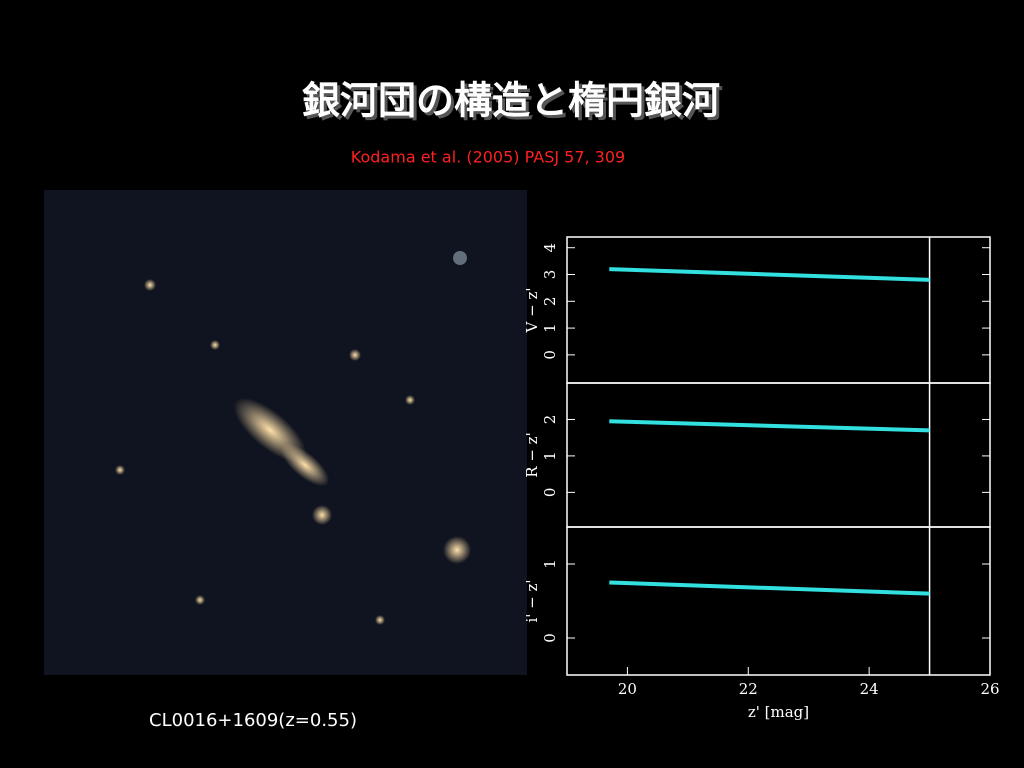 The image size is (1024, 768). I want to click on reference: Kodama et al. (2005) PASJ 57, 309, so click(488, 157).